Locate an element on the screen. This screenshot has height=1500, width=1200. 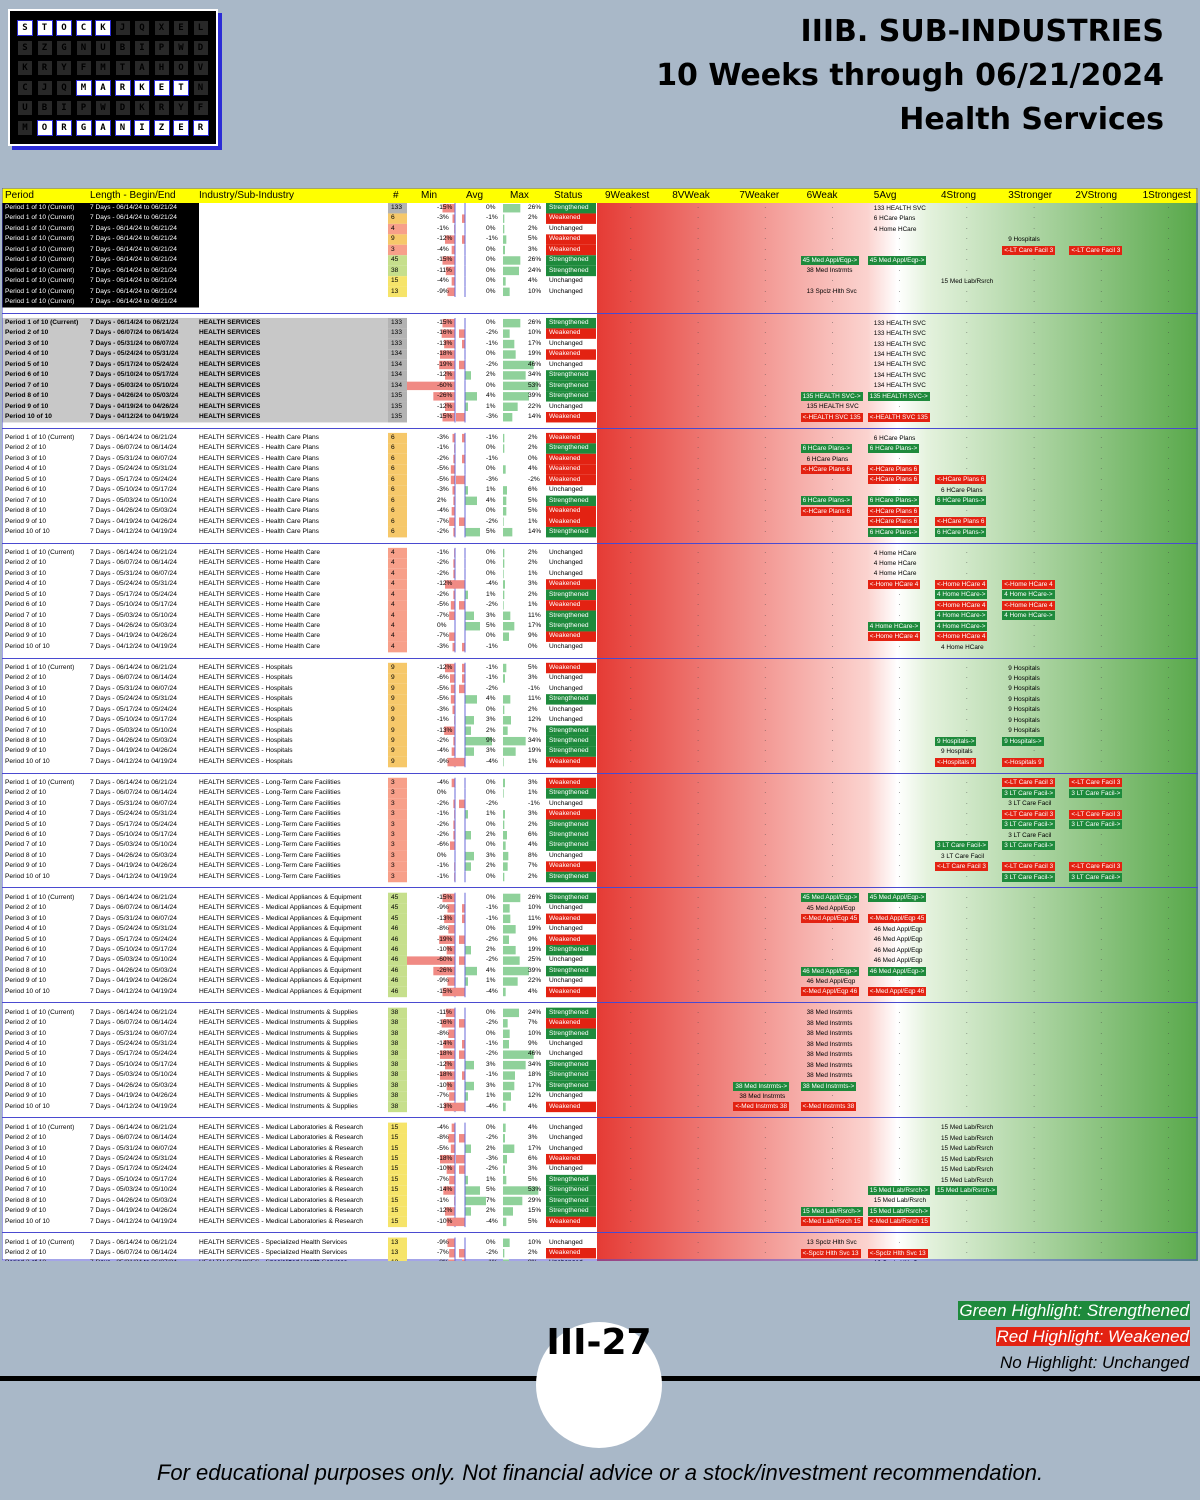
logo-tile: B is located at coordinates (122, 48).